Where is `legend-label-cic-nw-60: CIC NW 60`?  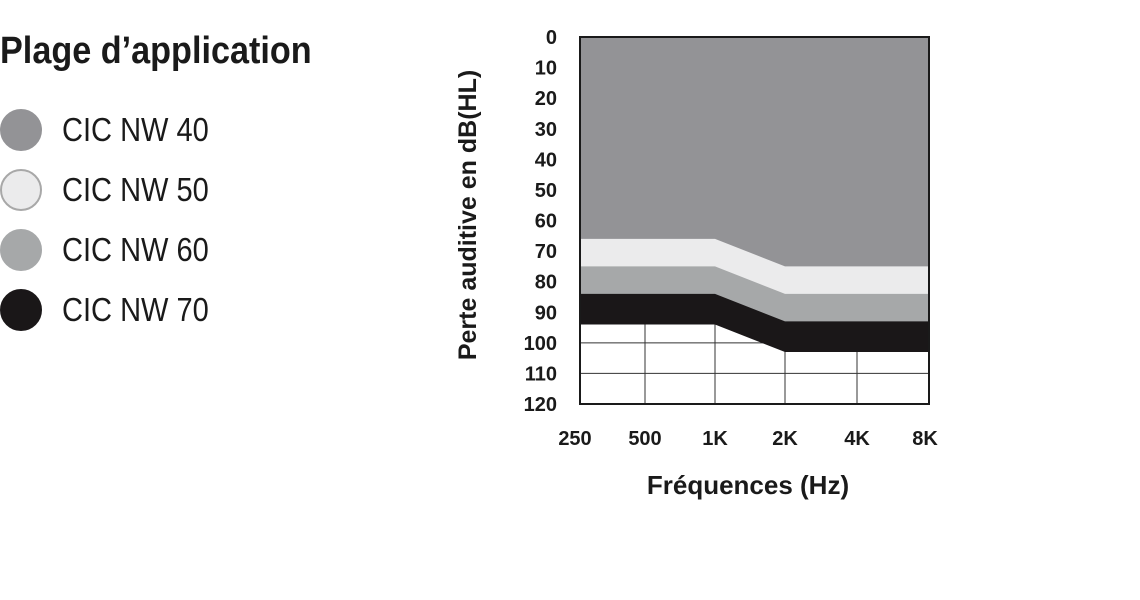
legend-label-cic-nw-60: CIC NW 60 is located at coordinates (135, 249).